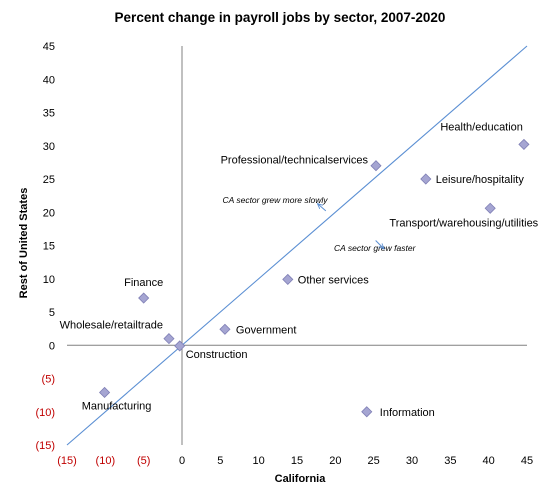 Image resolution: width=554 pixels, height=490 pixels. I want to click on data-point-label: Other services, so click(333, 280).